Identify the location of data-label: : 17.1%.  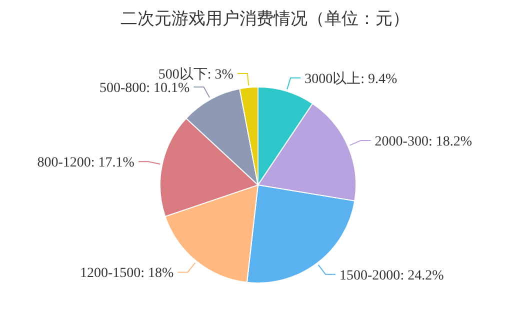
(112, 163).